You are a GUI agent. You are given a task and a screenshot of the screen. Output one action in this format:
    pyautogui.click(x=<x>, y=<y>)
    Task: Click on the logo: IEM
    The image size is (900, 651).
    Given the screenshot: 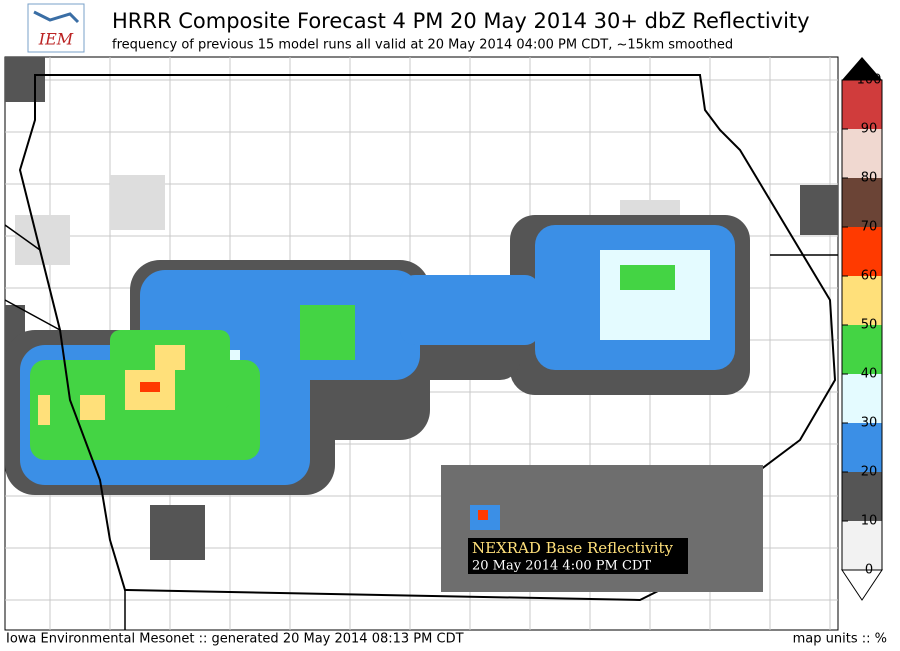 What is the action you would take?
    pyautogui.click(x=56, y=28)
    